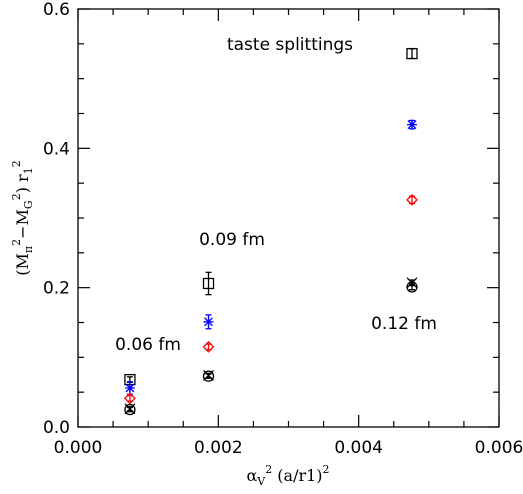  Describe the element at coordinates (78, 448) in the screenshot. I see `x-tick-label: 0.000` at that location.